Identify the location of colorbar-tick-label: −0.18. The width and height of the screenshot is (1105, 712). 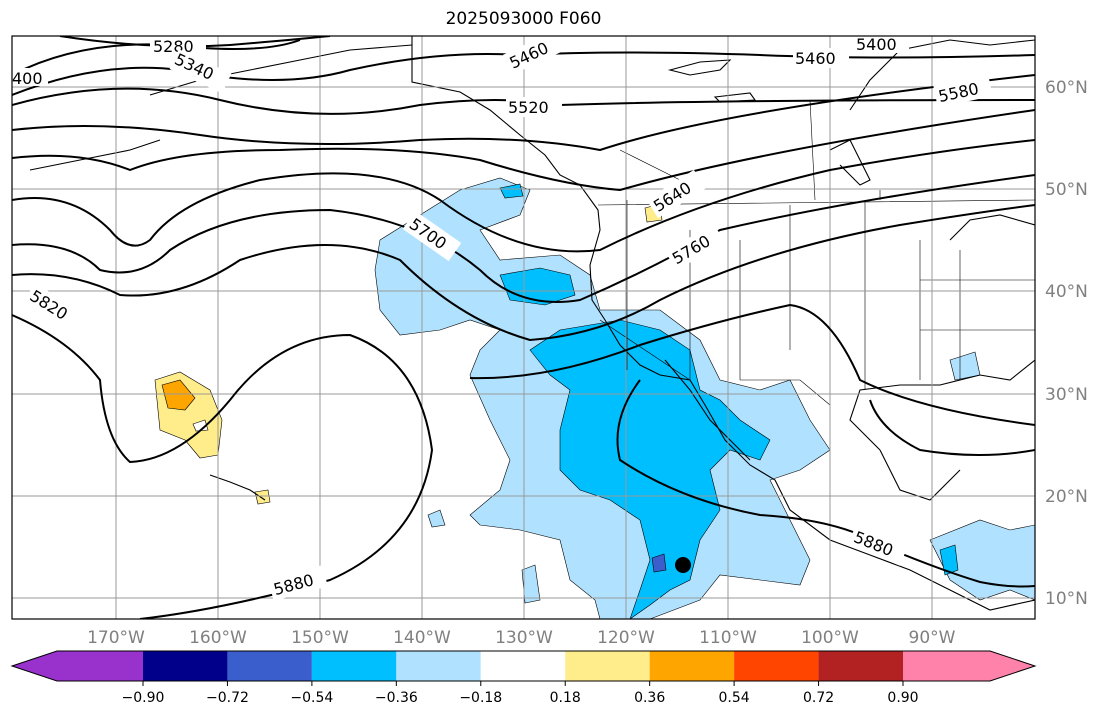
(480, 698).